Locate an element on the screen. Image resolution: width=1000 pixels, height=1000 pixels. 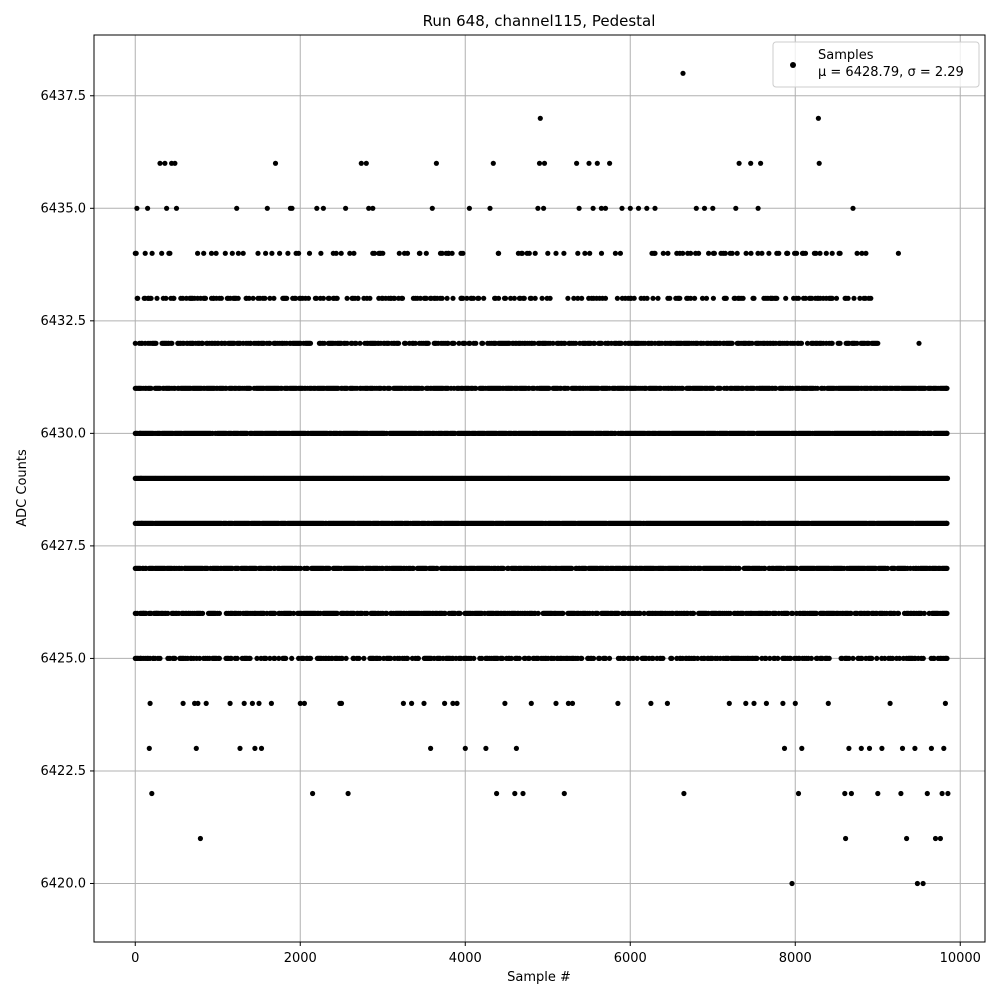
chart-title: Run 648, channel115, Pedestal is located at coordinates (539, 21).